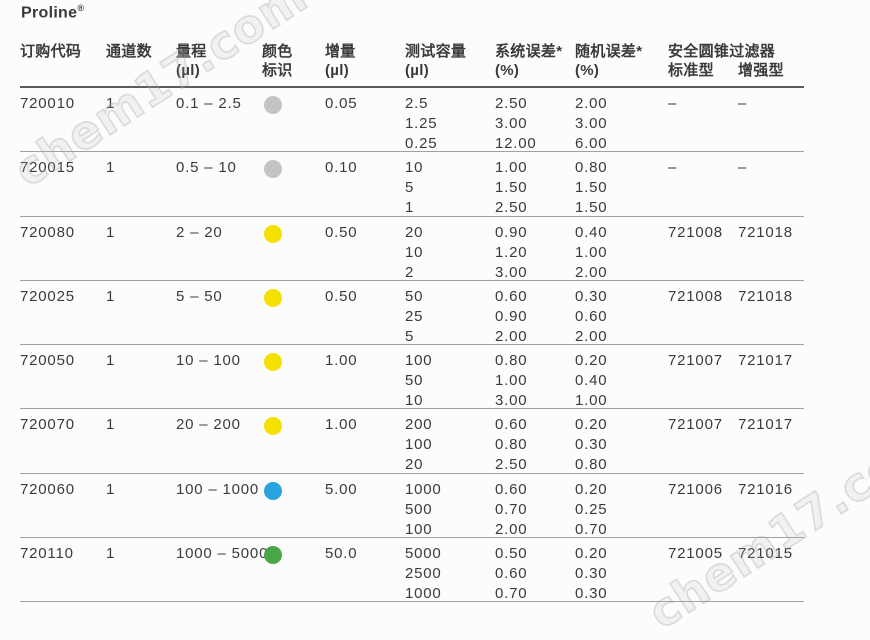 This screenshot has height=640, width=870. I want to click on registered-trademark: ®, so click(81, 8).